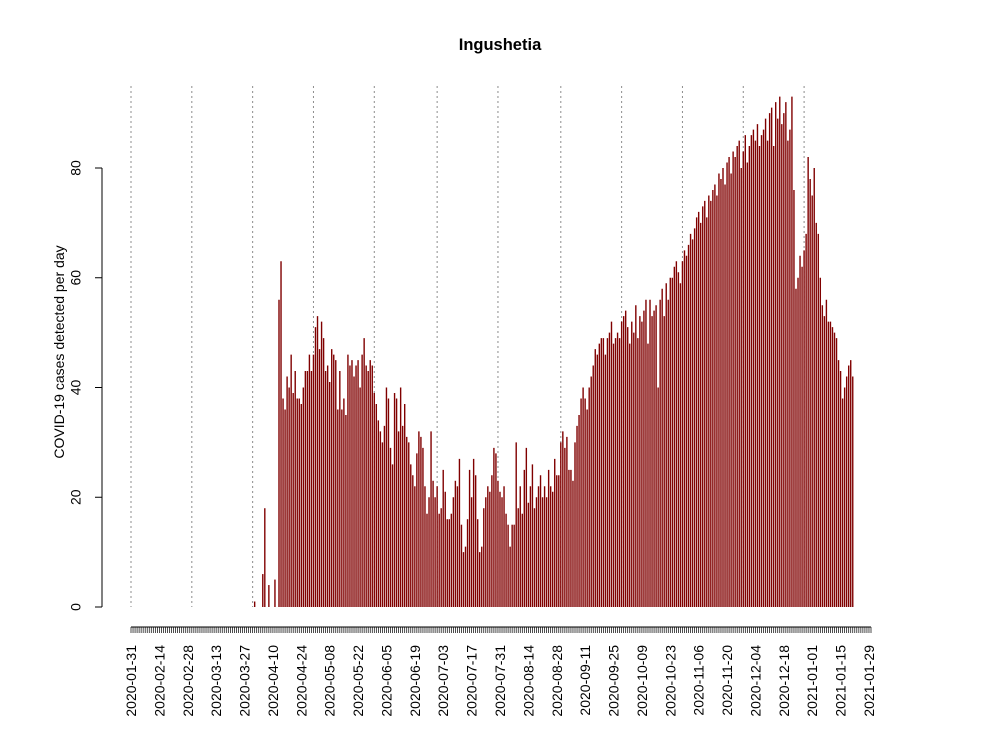  Describe the element at coordinates (841, 681) in the screenshot. I see `x-tick-label: 2021-01-15` at that location.